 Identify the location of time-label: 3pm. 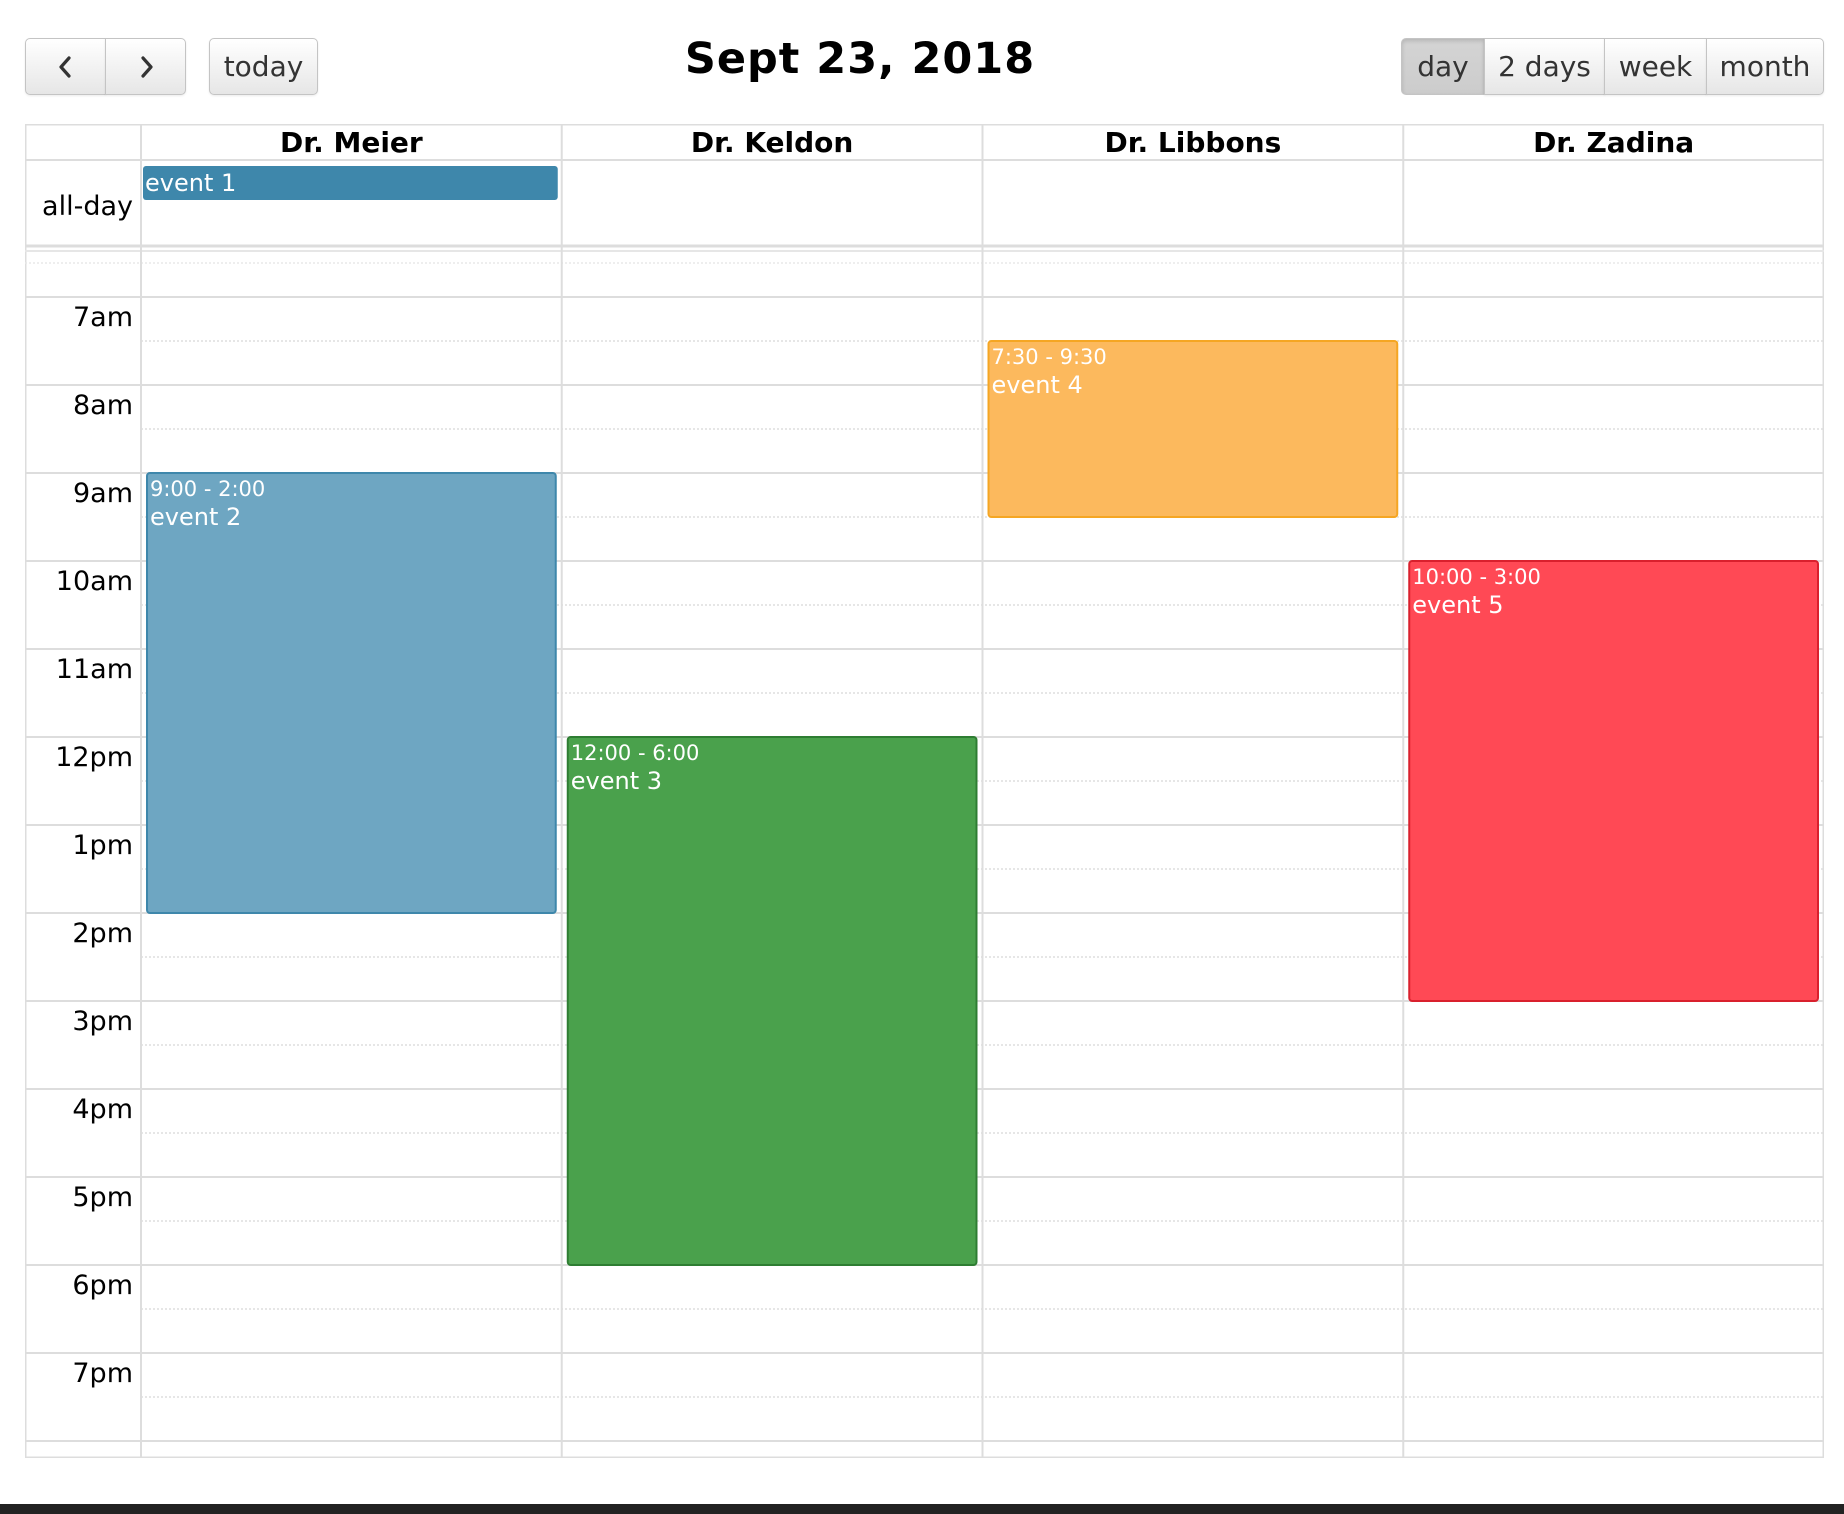
(102, 1021).